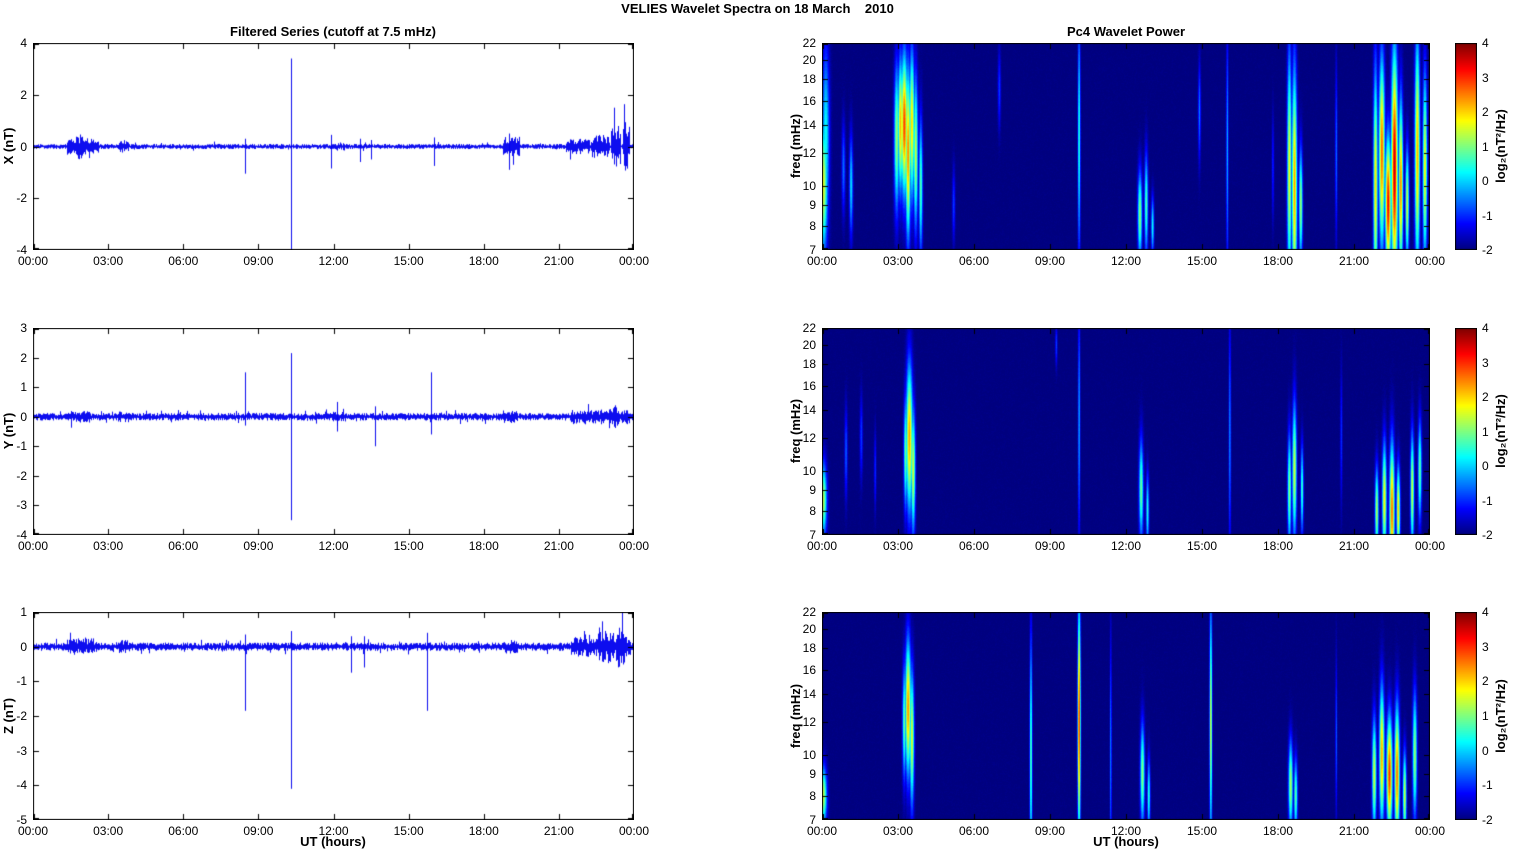 The width and height of the screenshot is (1515, 851). What do you see at coordinates (333, 431) in the screenshot?
I see `y-component-timeseries-canvas` at bounding box center [333, 431].